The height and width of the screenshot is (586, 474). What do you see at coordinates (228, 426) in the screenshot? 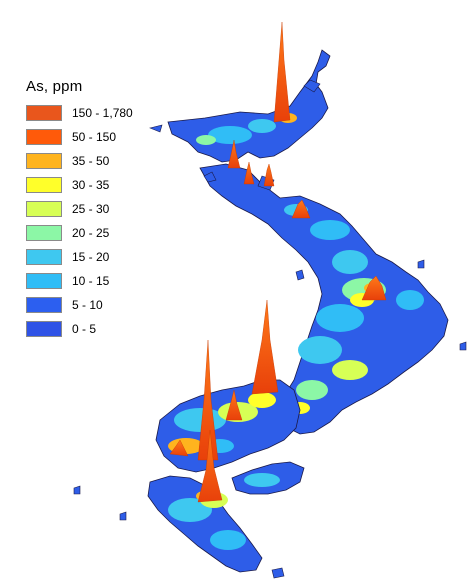
I see `western-honshu-region` at bounding box center [228, 426].